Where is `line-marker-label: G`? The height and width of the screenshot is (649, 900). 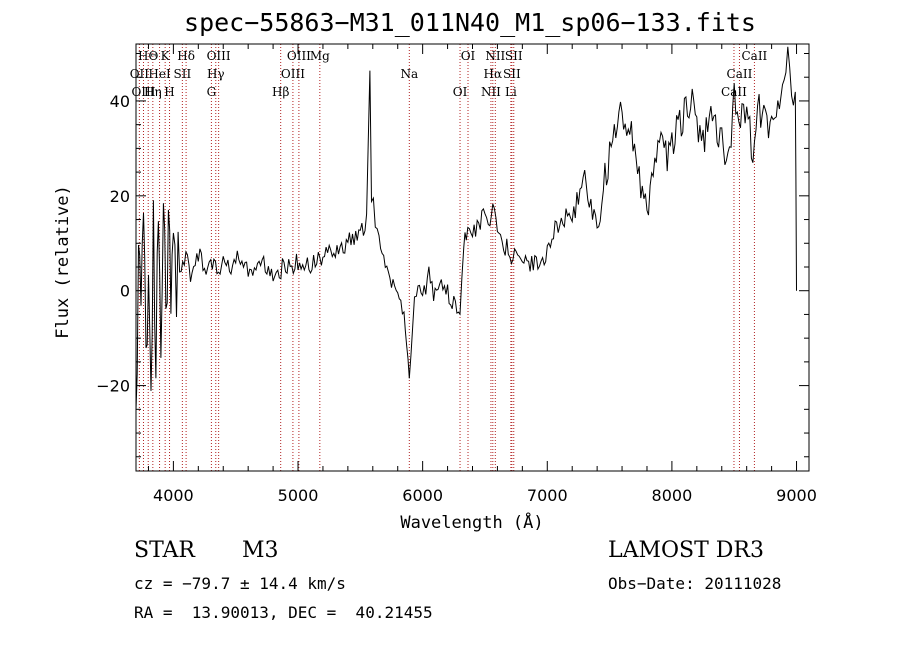 line-marker-label: G is located at coordinates (212, 92).